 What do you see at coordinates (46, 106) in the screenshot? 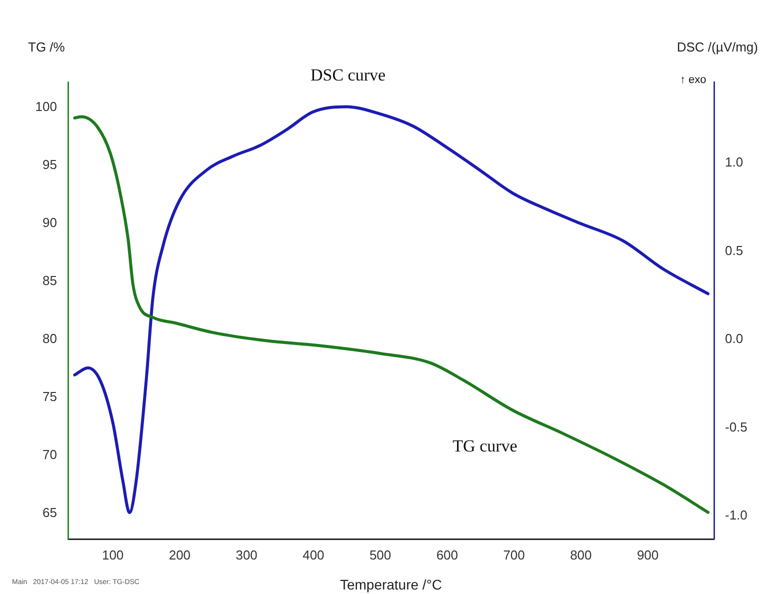
I see `y-tick-label: 100` at bounding box center [46, 106].